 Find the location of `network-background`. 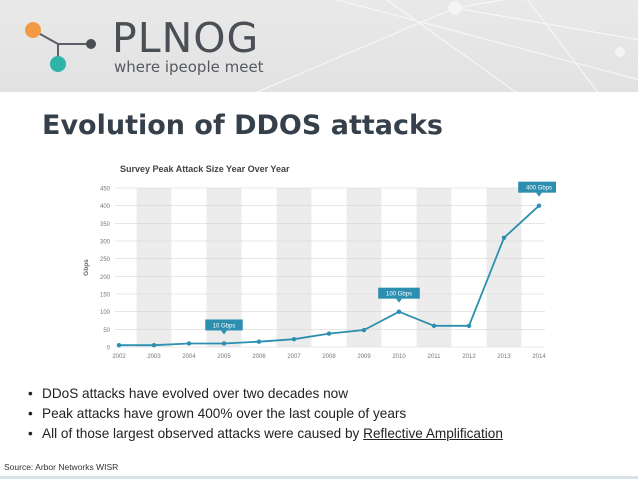

network-background is located at coordinates (446, 46).